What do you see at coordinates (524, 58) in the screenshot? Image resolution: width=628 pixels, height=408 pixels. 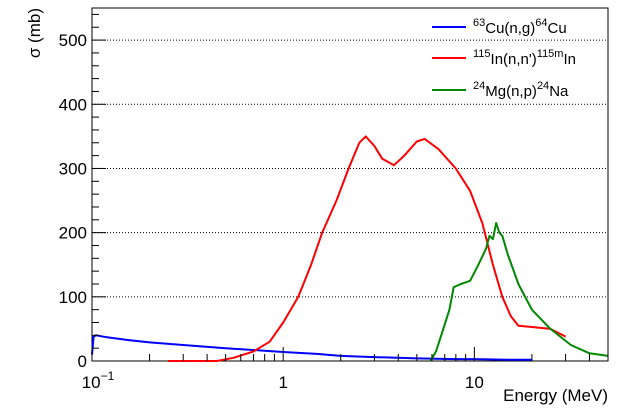 I see `legend-label: 115In(n,n')115mIn` at bounding box center [524, 58].